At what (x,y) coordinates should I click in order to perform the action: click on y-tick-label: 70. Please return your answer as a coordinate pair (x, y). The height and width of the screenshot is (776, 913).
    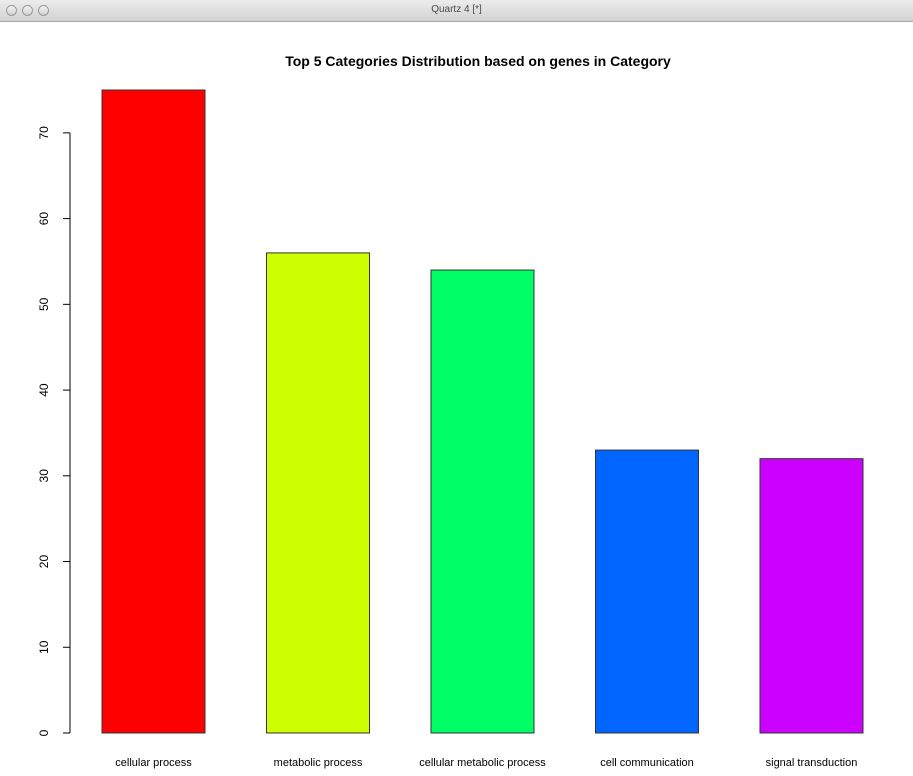
    Looking at the image, I should click on (44, 133).